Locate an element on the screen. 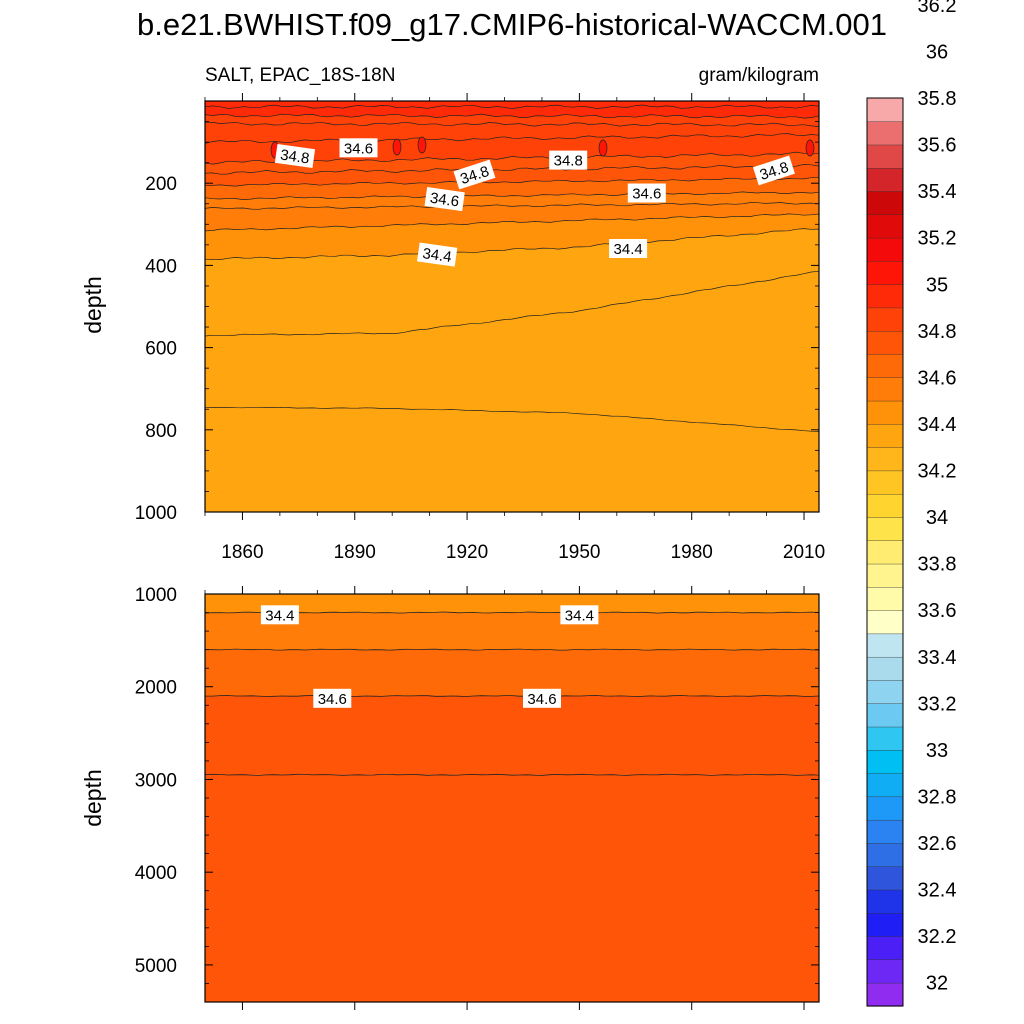 This screenshot has width=1024, height=1024. colorbar-label: 35.8 is located at coordinates (937, 99).